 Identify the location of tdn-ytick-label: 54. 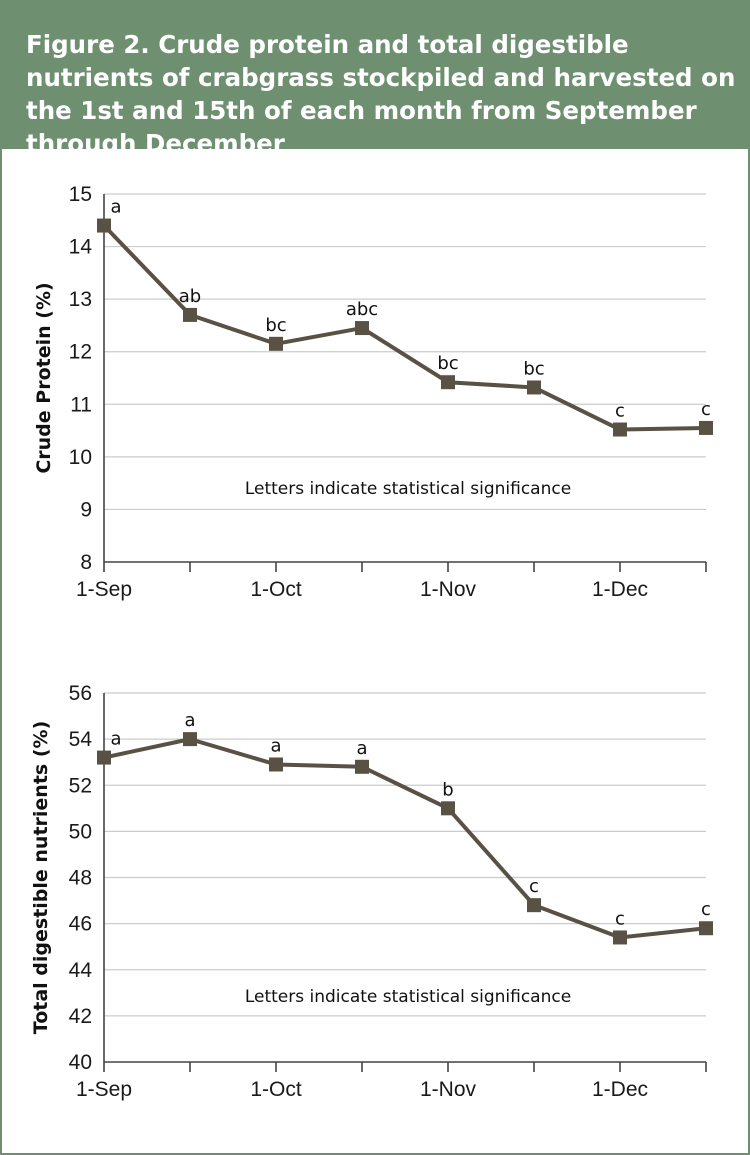
(81, 739).